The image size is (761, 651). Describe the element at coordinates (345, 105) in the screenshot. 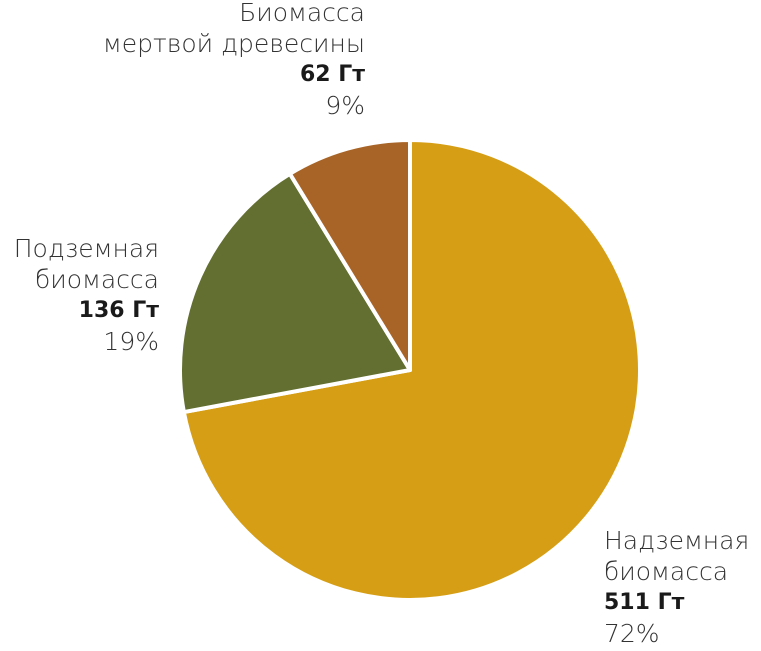

I see `slice-percent-label: 9%` at that location.